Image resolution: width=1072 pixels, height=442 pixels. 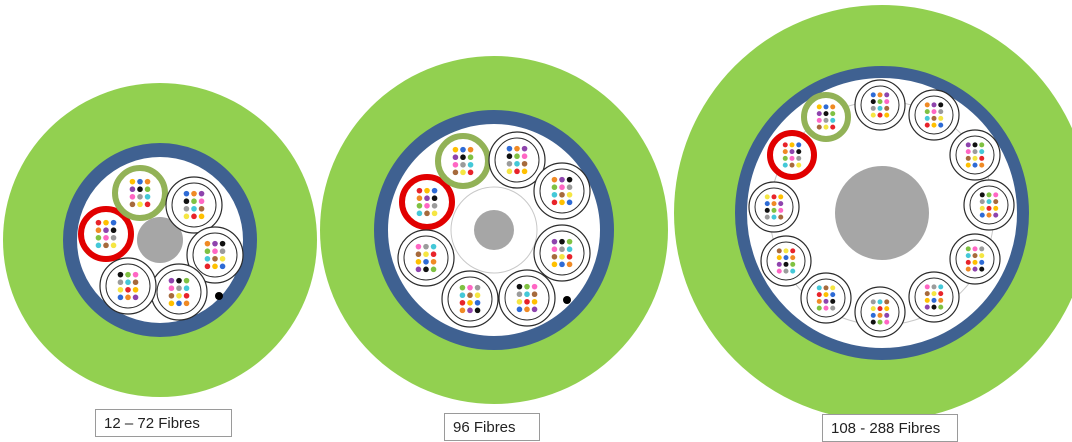 What do you see at coordinates (163, 423) in the screenshot?
I see `cable-label-small: 12 – 72 Fibres` at bounding box center [163, 423].